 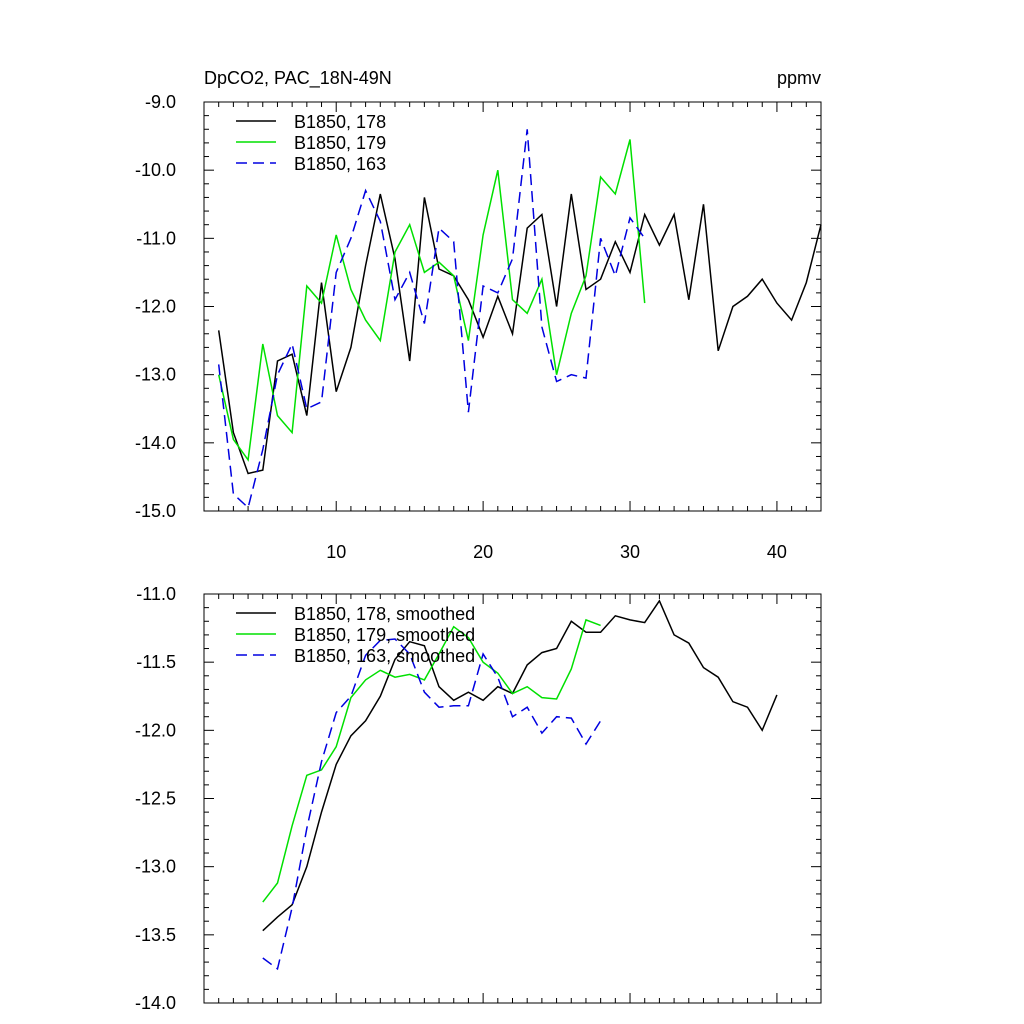 What do you see at coordinates (384, 635) in the screenshot?
I see `legend-label: B1850, 179, smoothed` at bounding box center [384, 635].